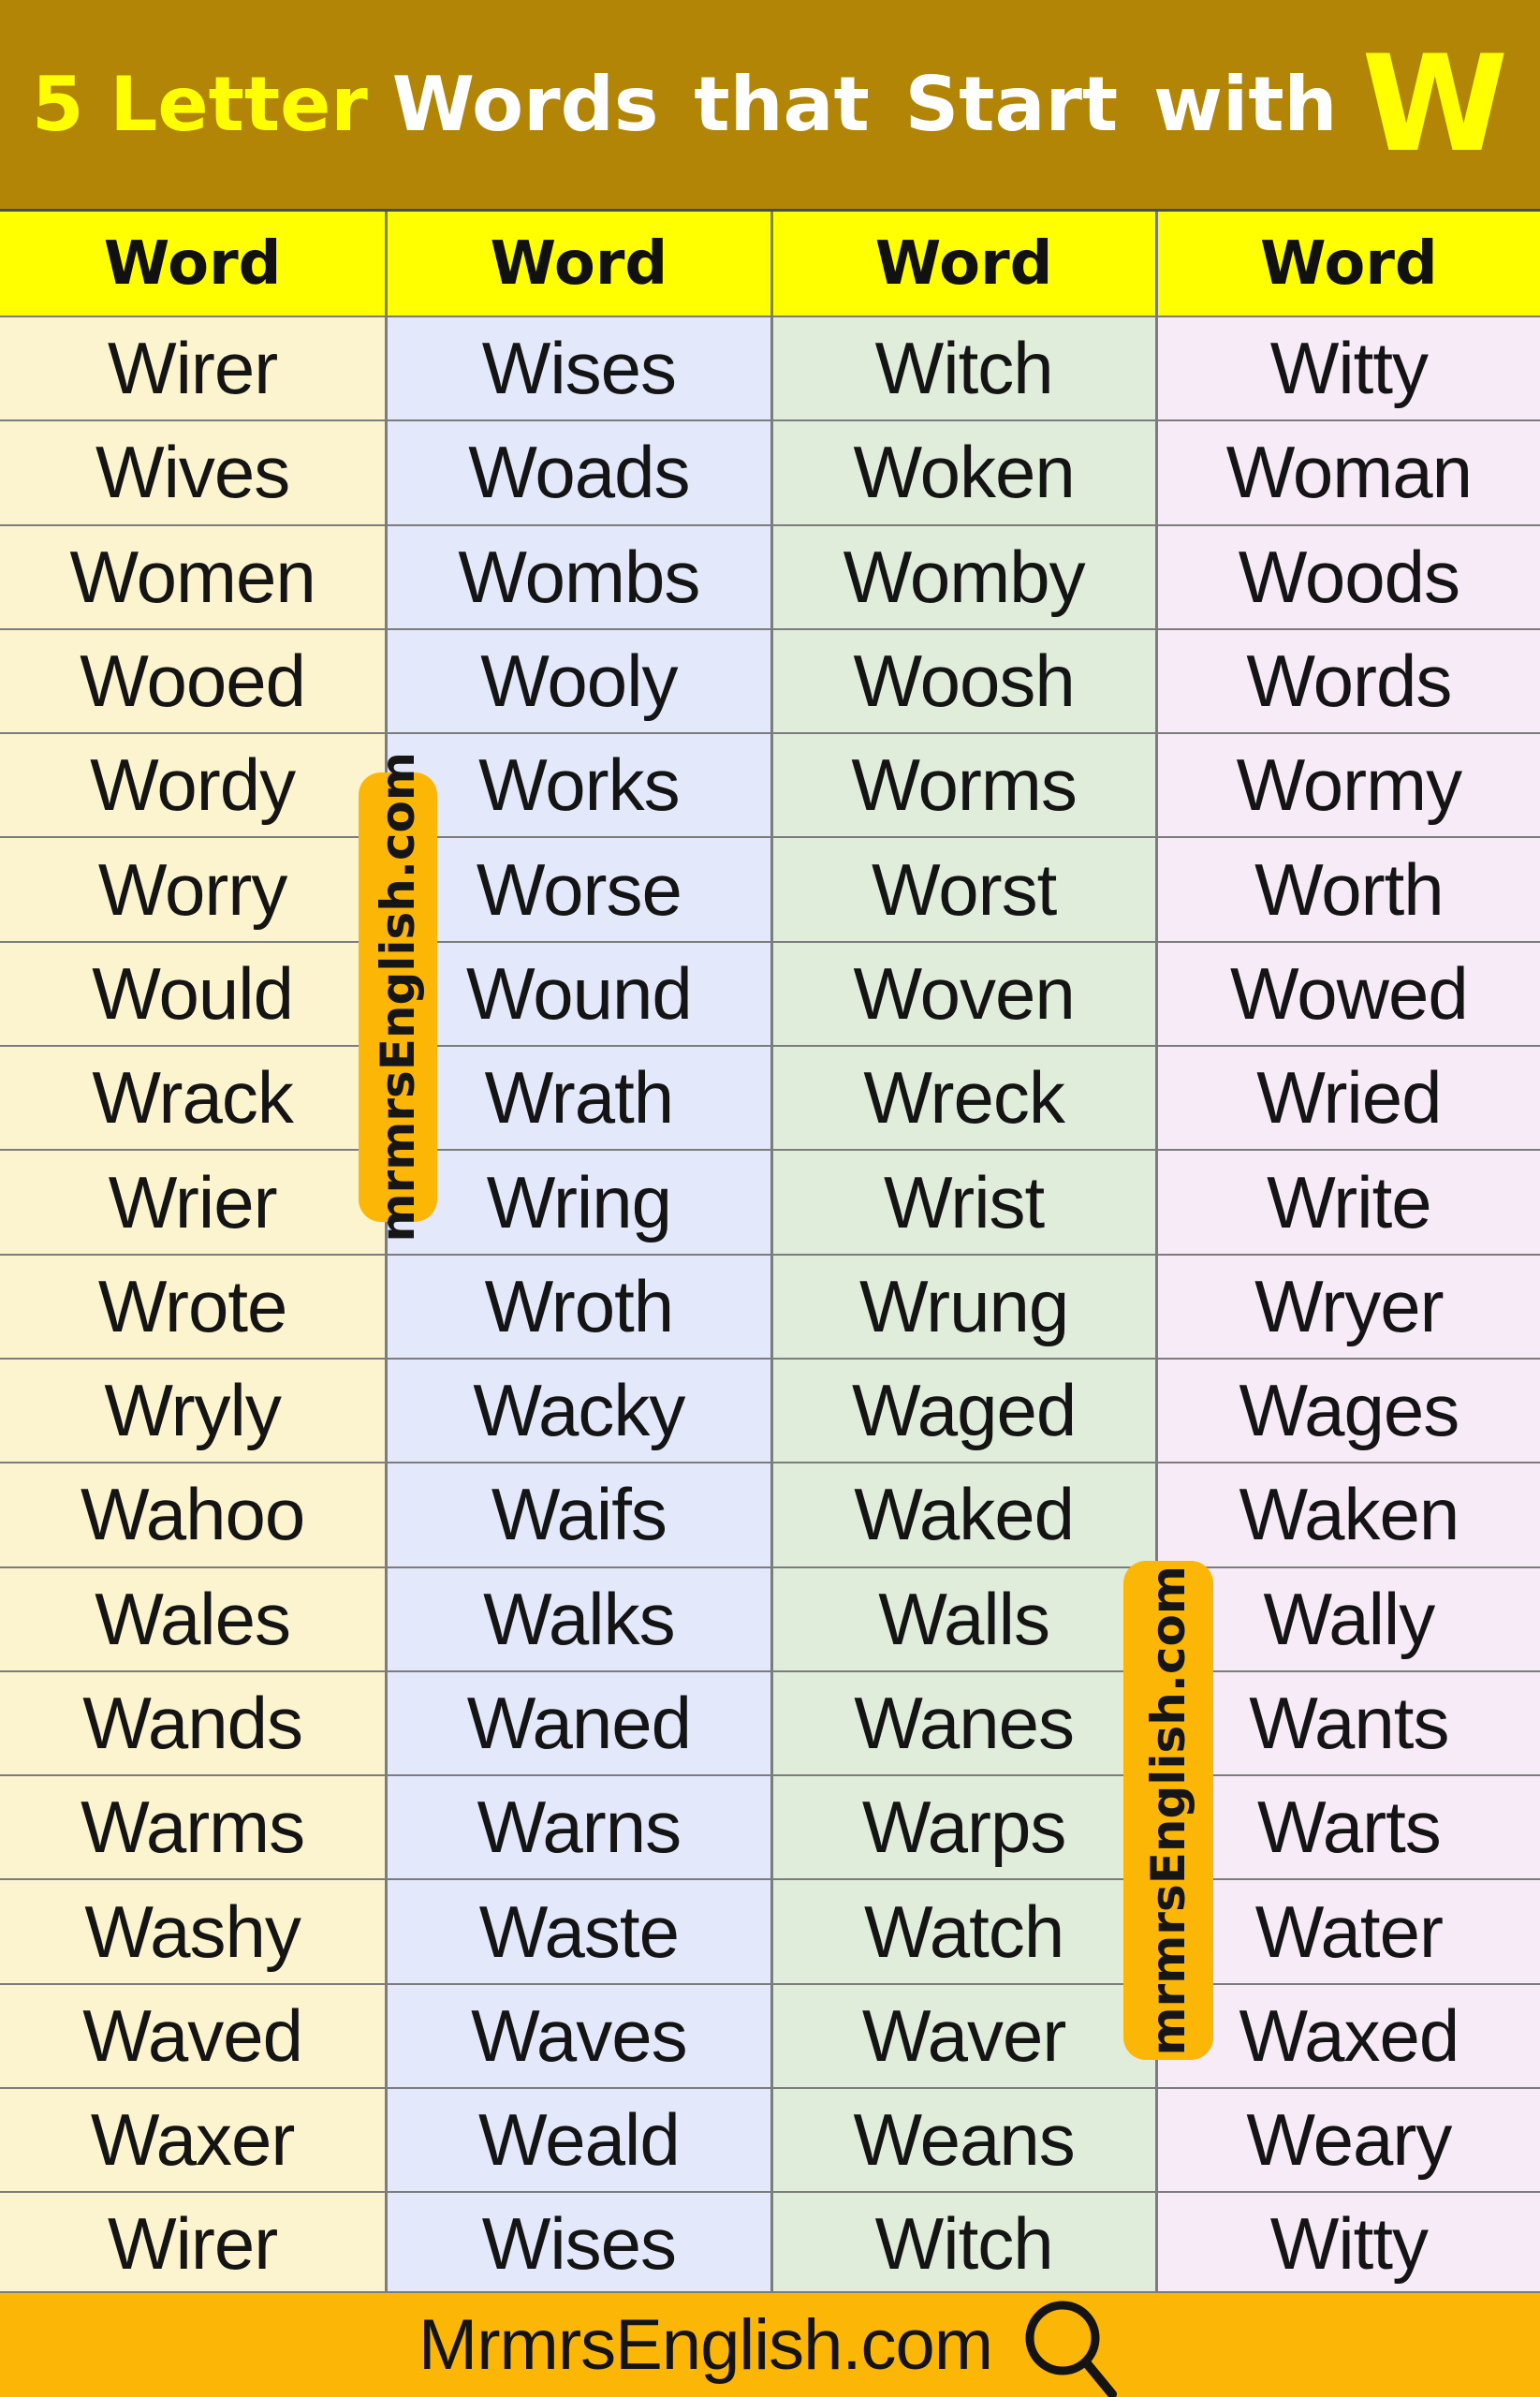  What do you see at coordinates (577, 1305) in the screenshot?
I see `word-cell: Wroth` at bounding box center [577, 1305].